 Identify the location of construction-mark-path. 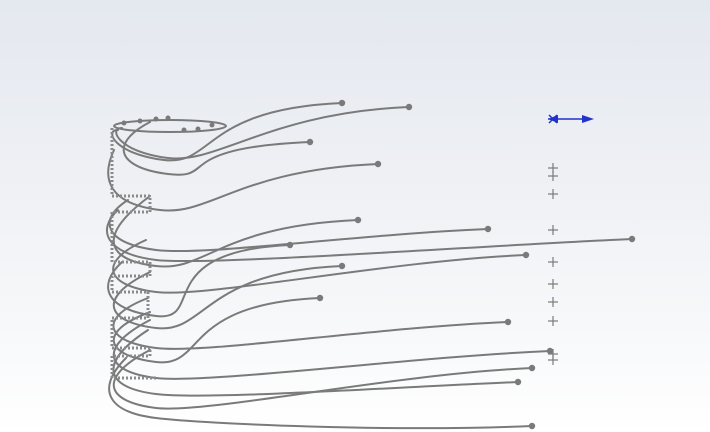
(133, 254).